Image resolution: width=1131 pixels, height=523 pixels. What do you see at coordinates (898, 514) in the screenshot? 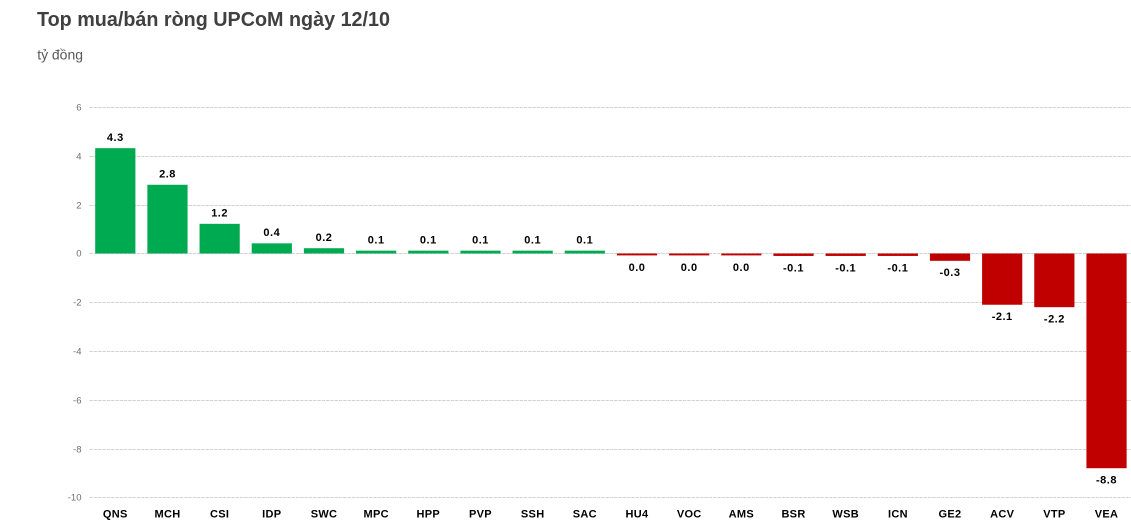
I see `svg-text: ICN` at bounding box center [898, 514].